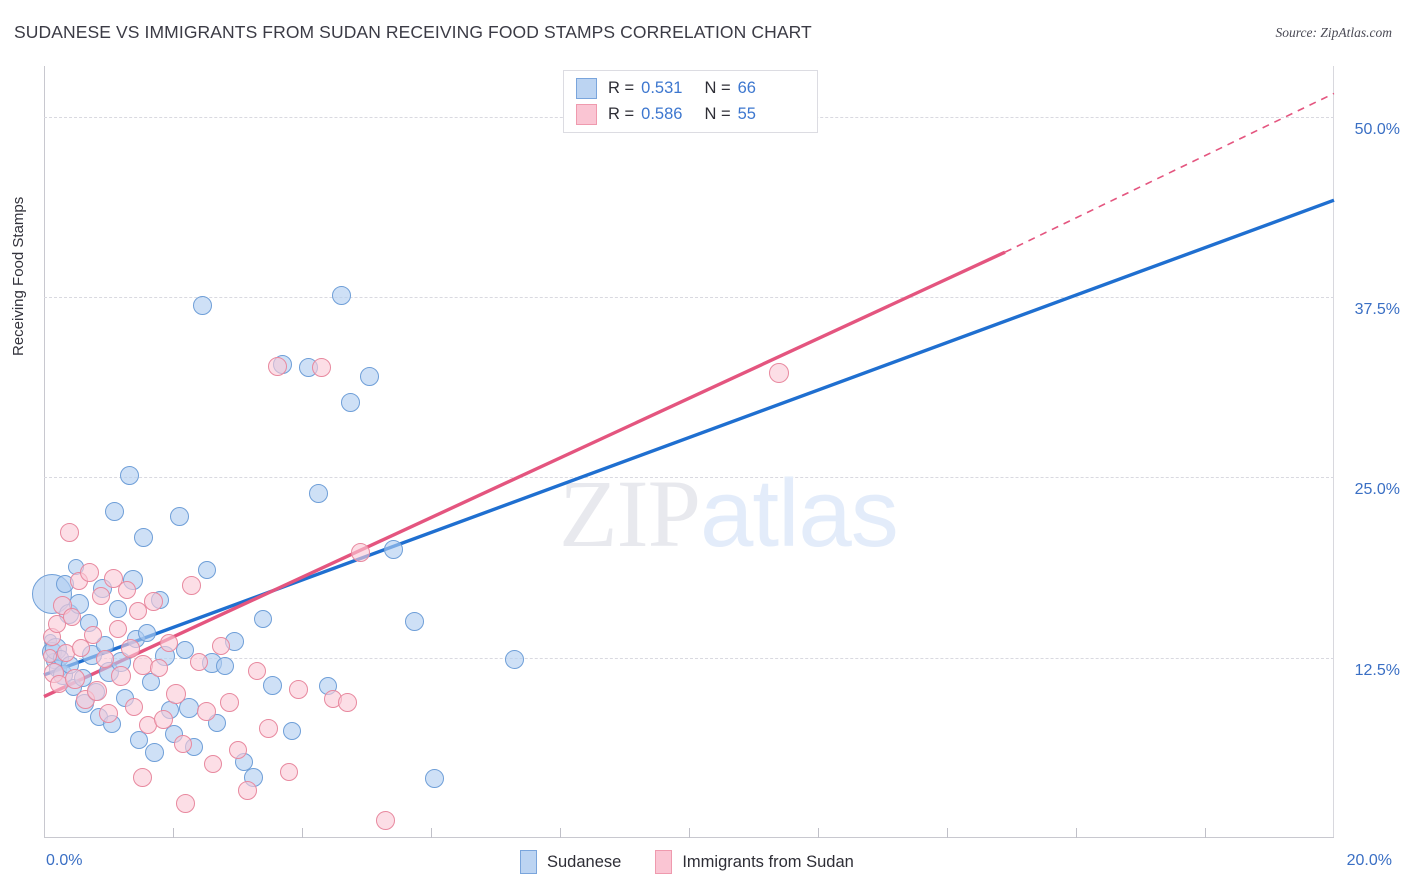  I want to click on stats-legend: R = 0.531 N = 66 R = 0.586 N = 55, so click(690, 101).